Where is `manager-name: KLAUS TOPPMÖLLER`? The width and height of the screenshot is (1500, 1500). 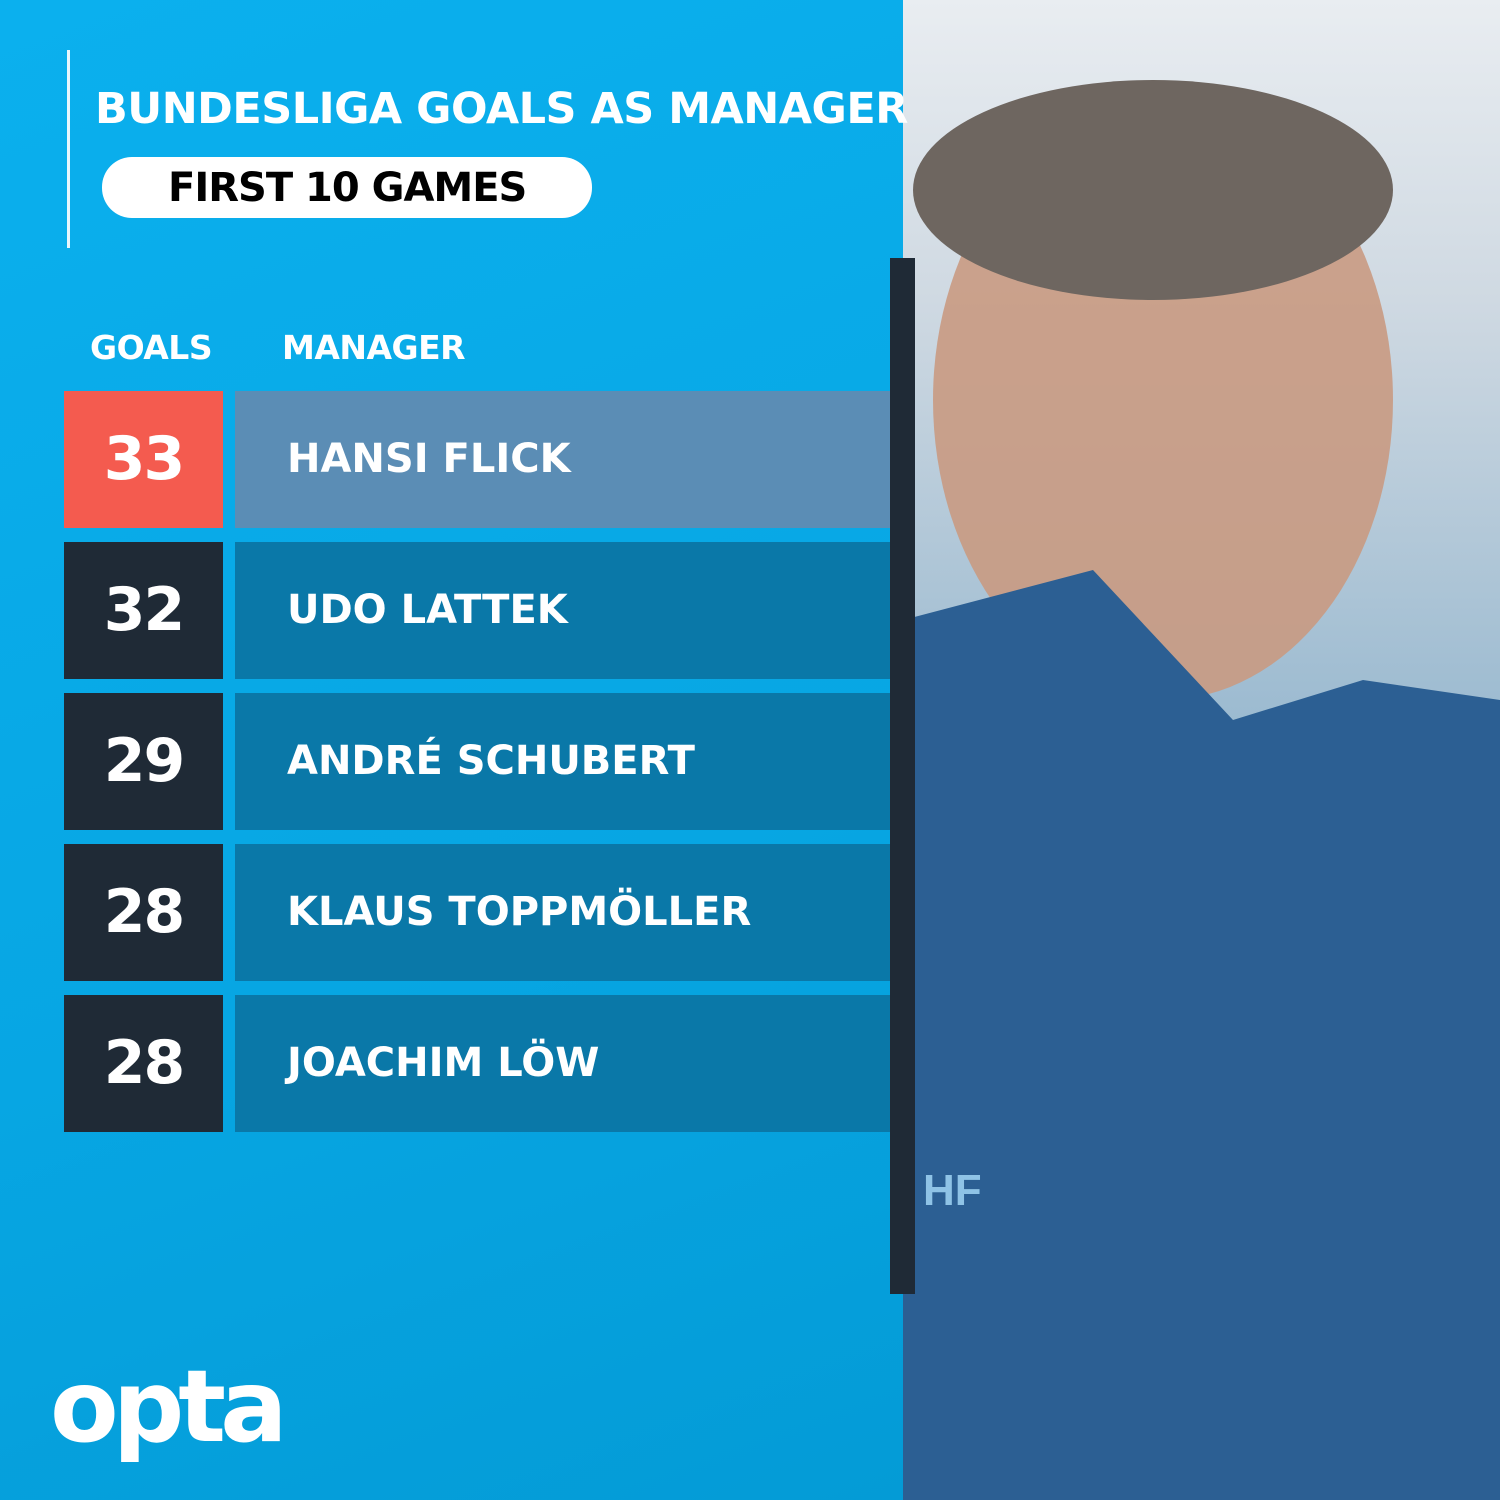 manager-name: KLAUS TOPPMÖLLER is located at coordinates (562, 912).